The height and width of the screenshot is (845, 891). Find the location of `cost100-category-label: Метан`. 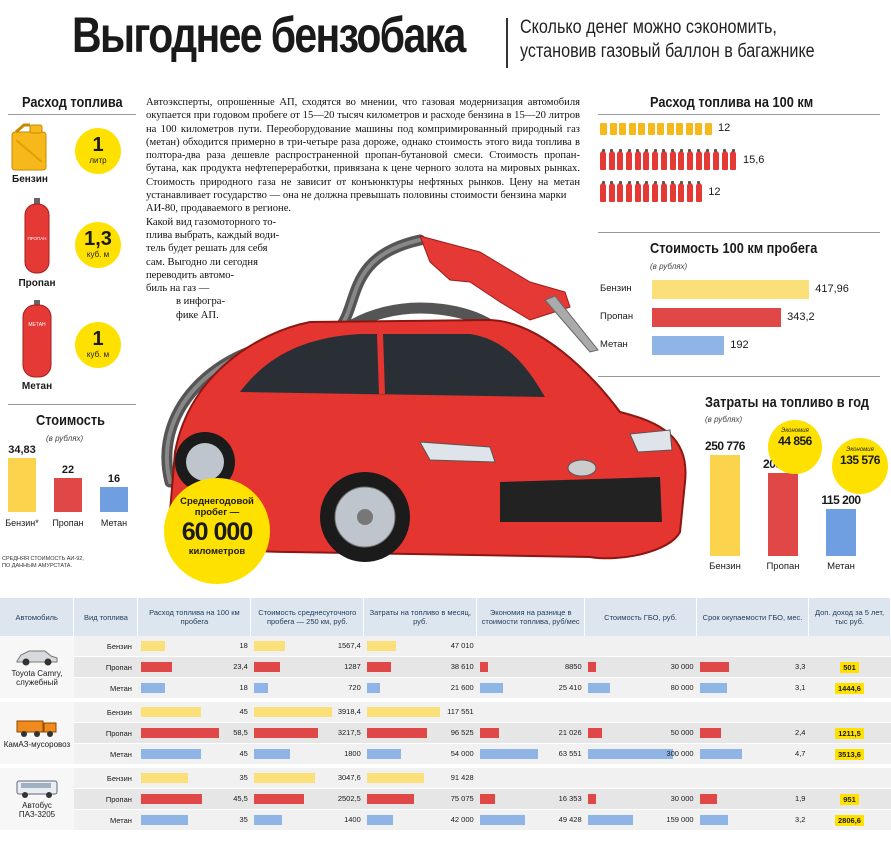

cost100-category-label: Метан is located at coordinates (614, 344).